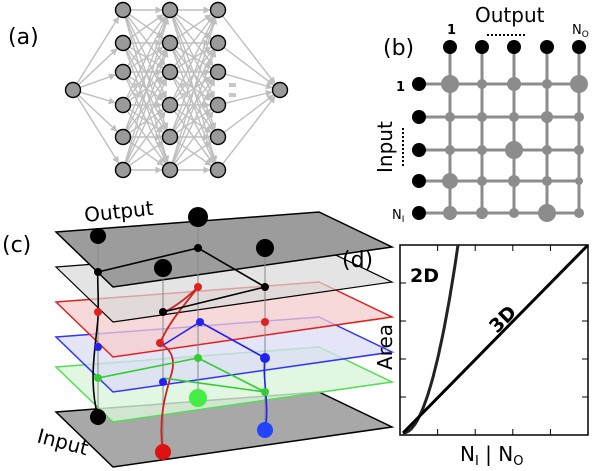 The image size is (598, 471). I want to click on crossbar-output-title: Output, so click(510, 15).